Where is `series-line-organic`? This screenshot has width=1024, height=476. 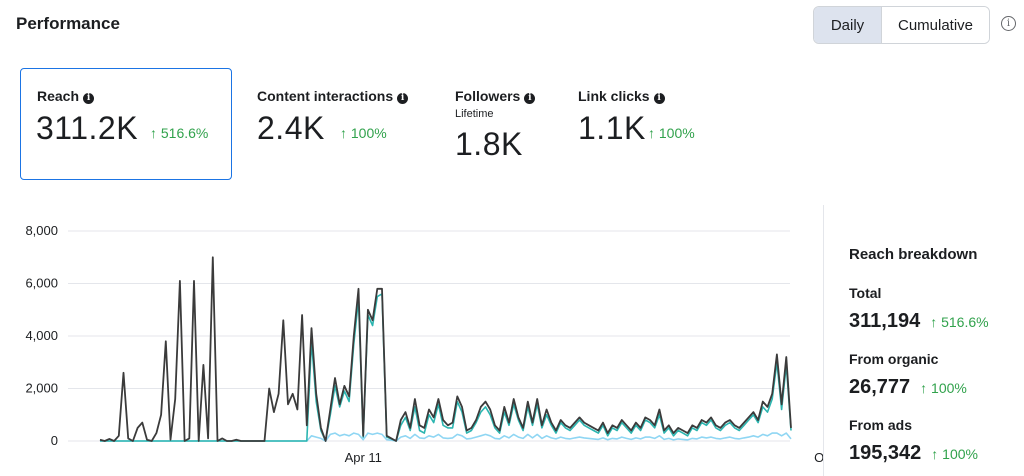
series-line-organic is located at coordinates (446, 437).